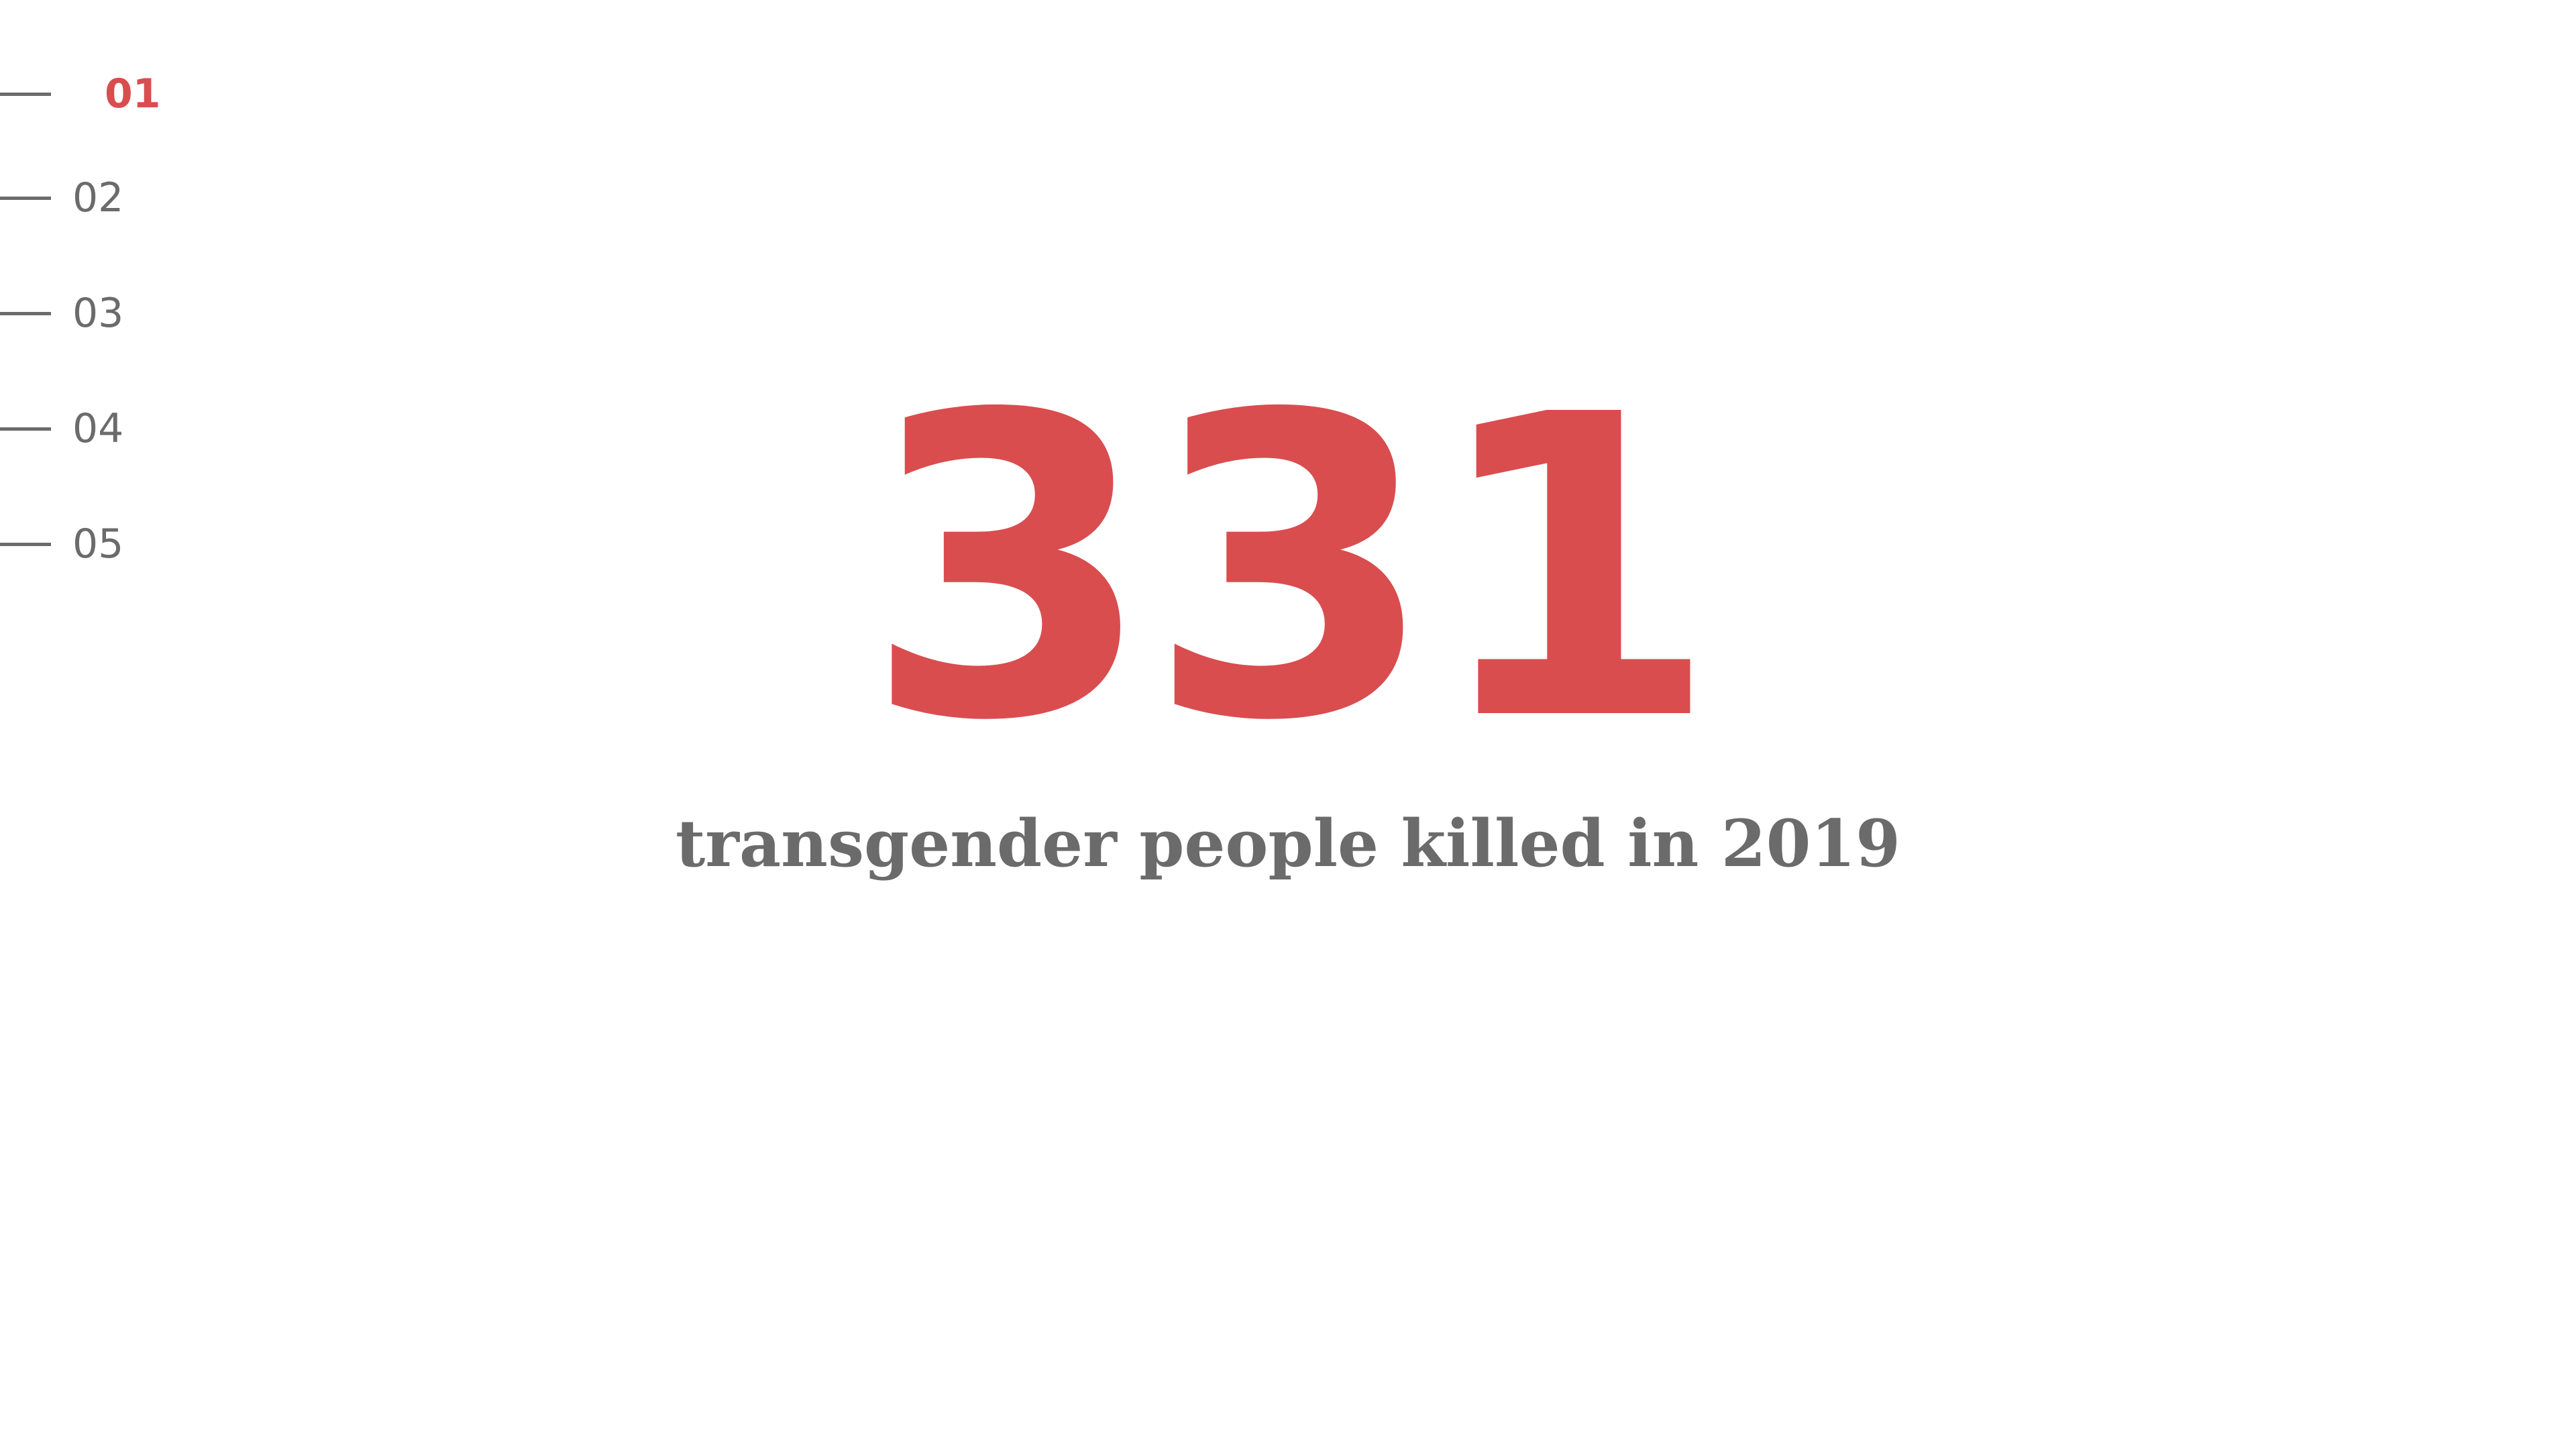 Image resolution: width=2576 pixels, height=1449 pixels. What do you see at coordinates (80, 94) in the screenshot?
I see `nav-item-01: 01` at bounding box center [80, 94].